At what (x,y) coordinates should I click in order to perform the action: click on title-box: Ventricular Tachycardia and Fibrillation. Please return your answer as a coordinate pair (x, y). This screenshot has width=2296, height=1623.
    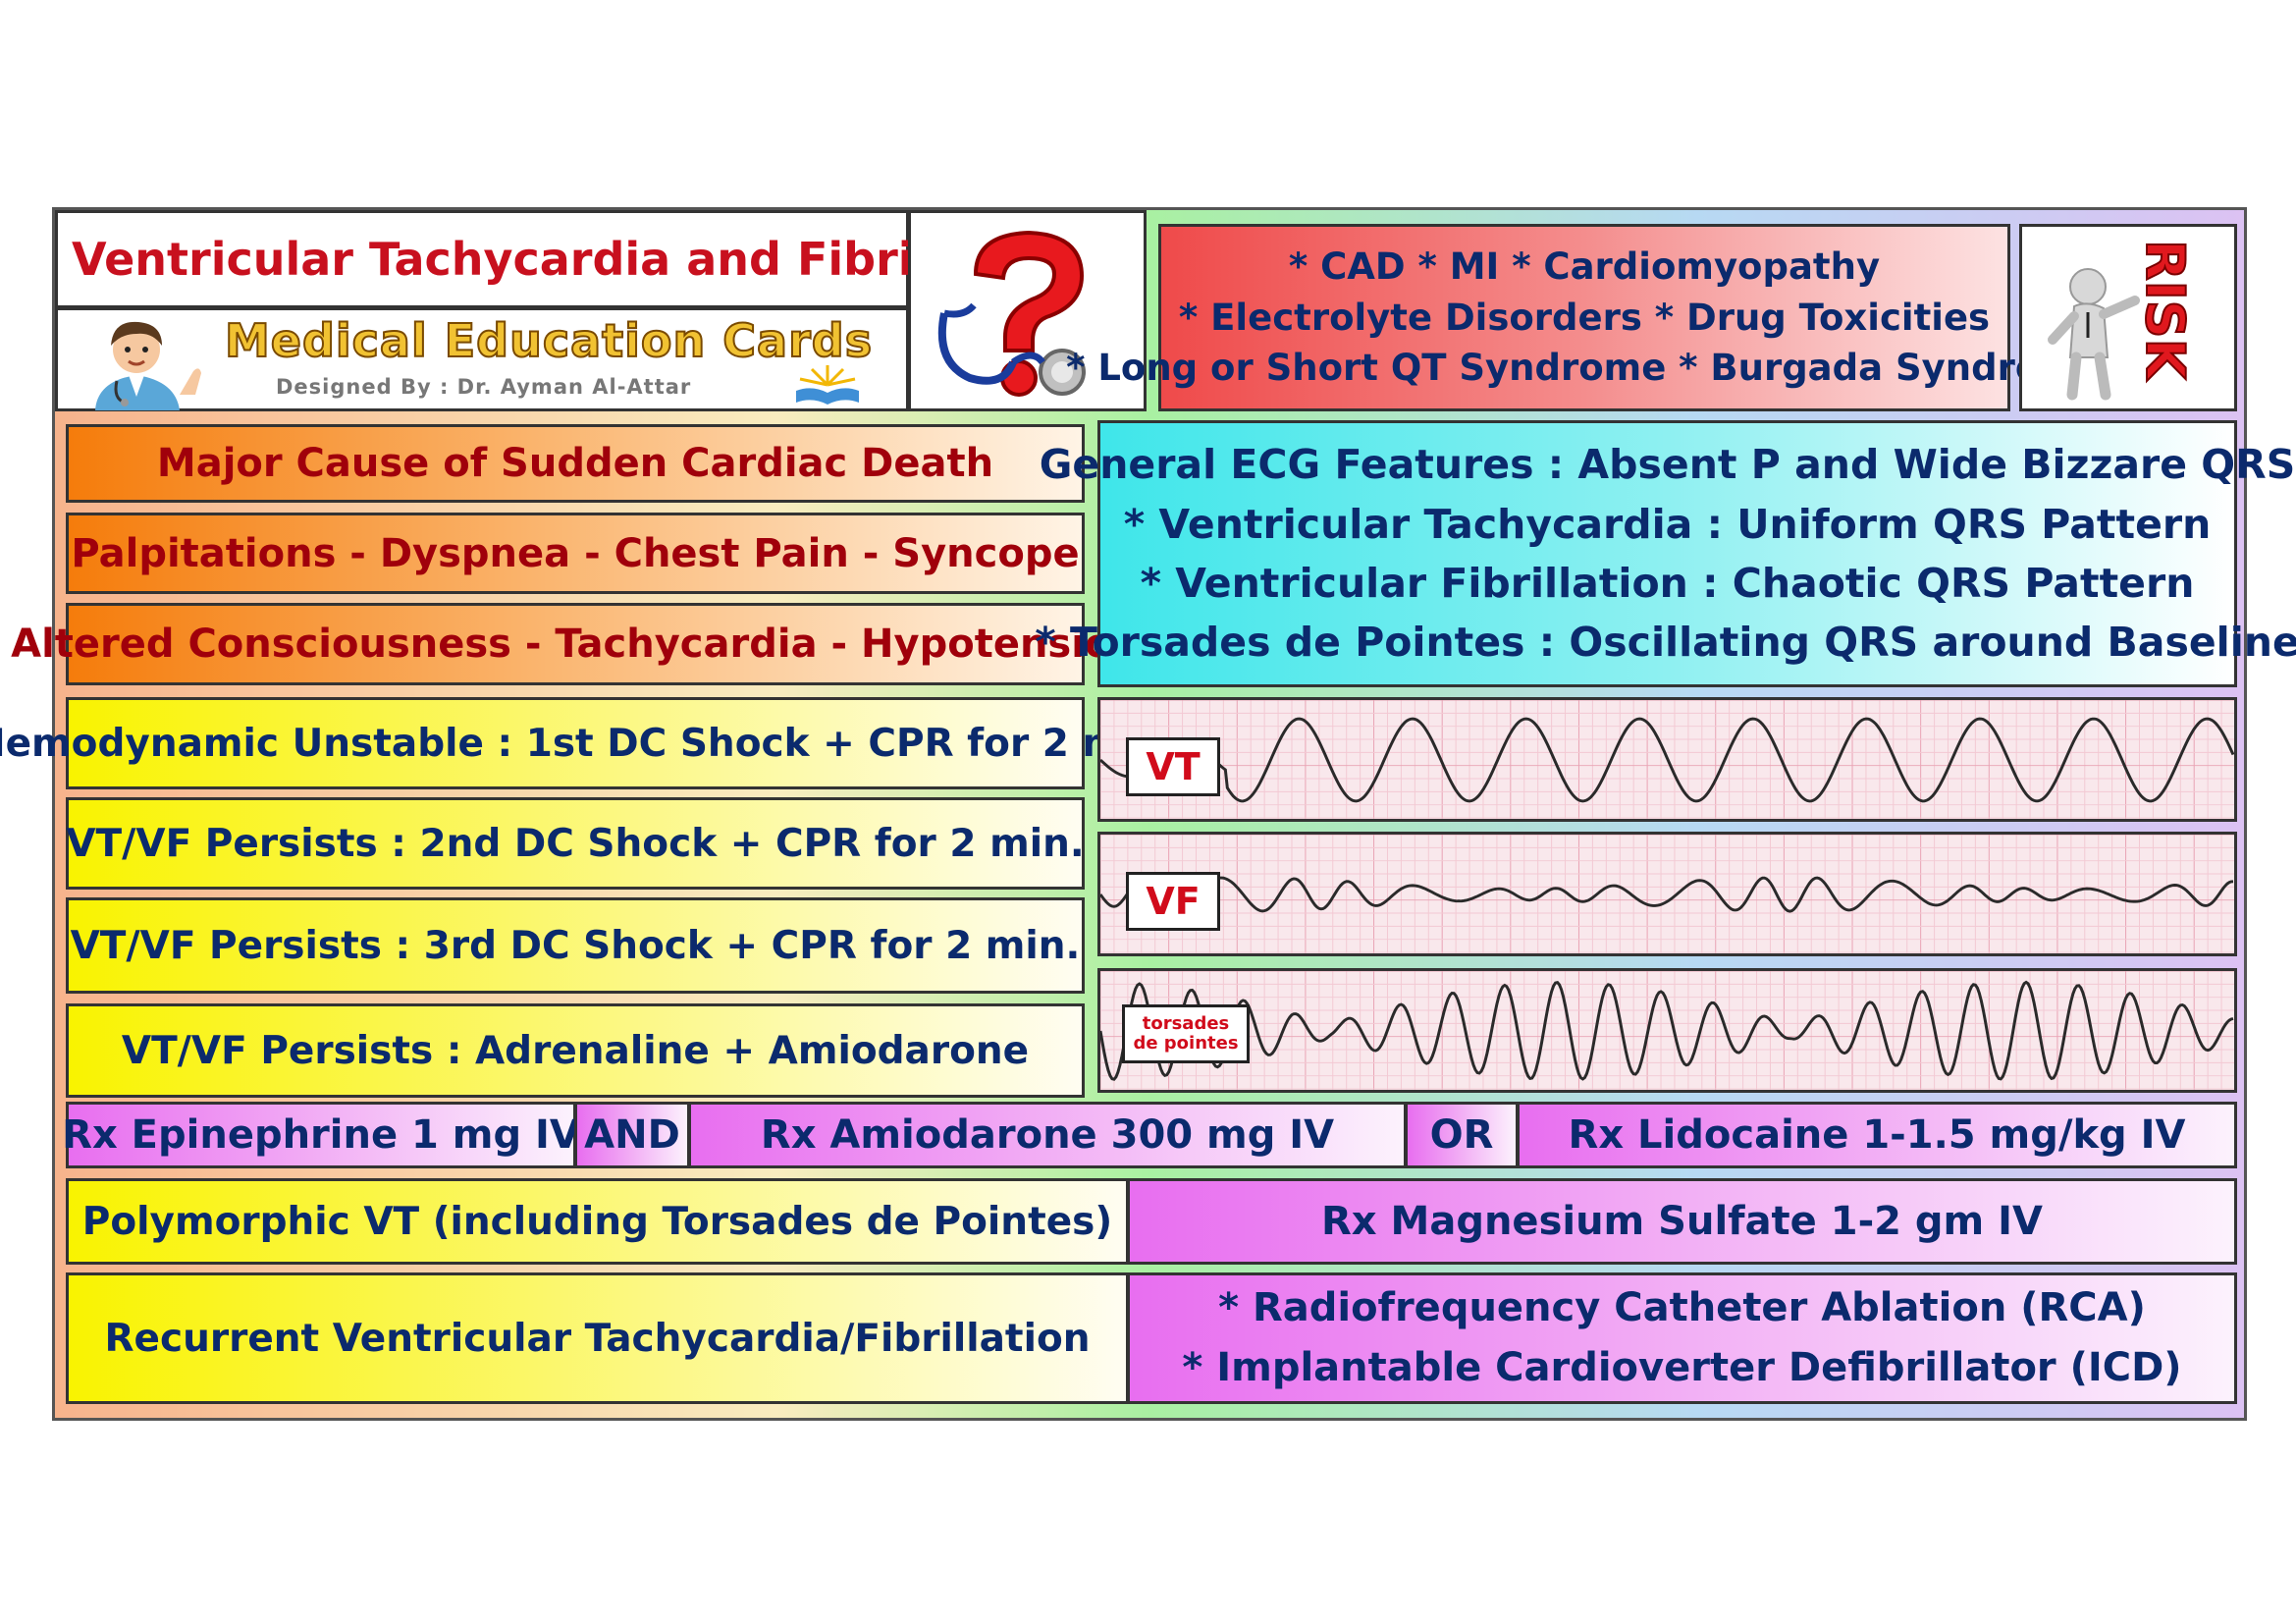
    Looking at the image, I should click on (565, 259).